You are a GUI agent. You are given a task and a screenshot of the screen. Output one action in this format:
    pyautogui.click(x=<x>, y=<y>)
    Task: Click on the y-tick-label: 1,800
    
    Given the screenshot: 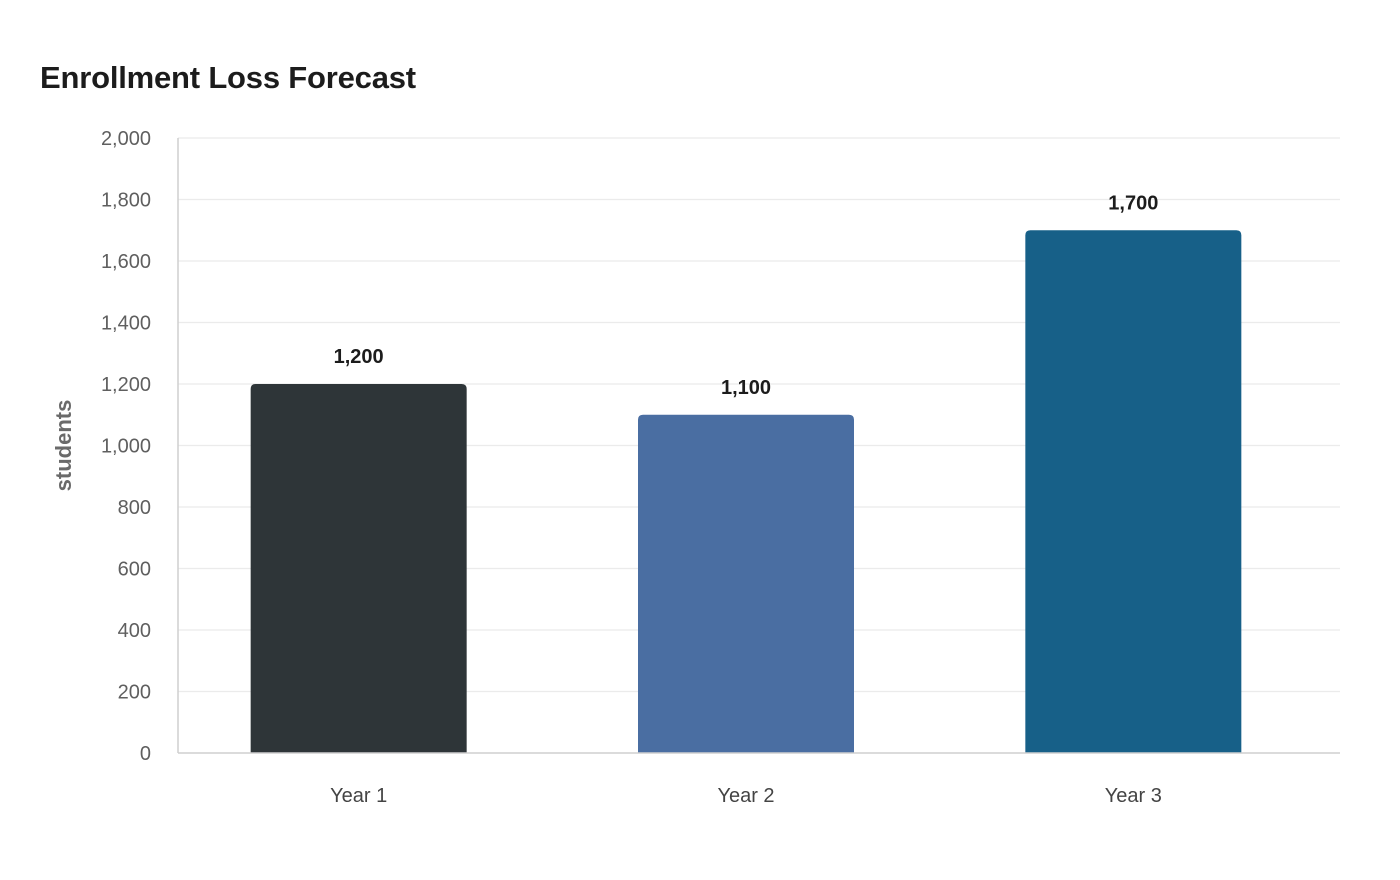 What is the action you would take?
    pyautogui.click(x=126, y=201)
    